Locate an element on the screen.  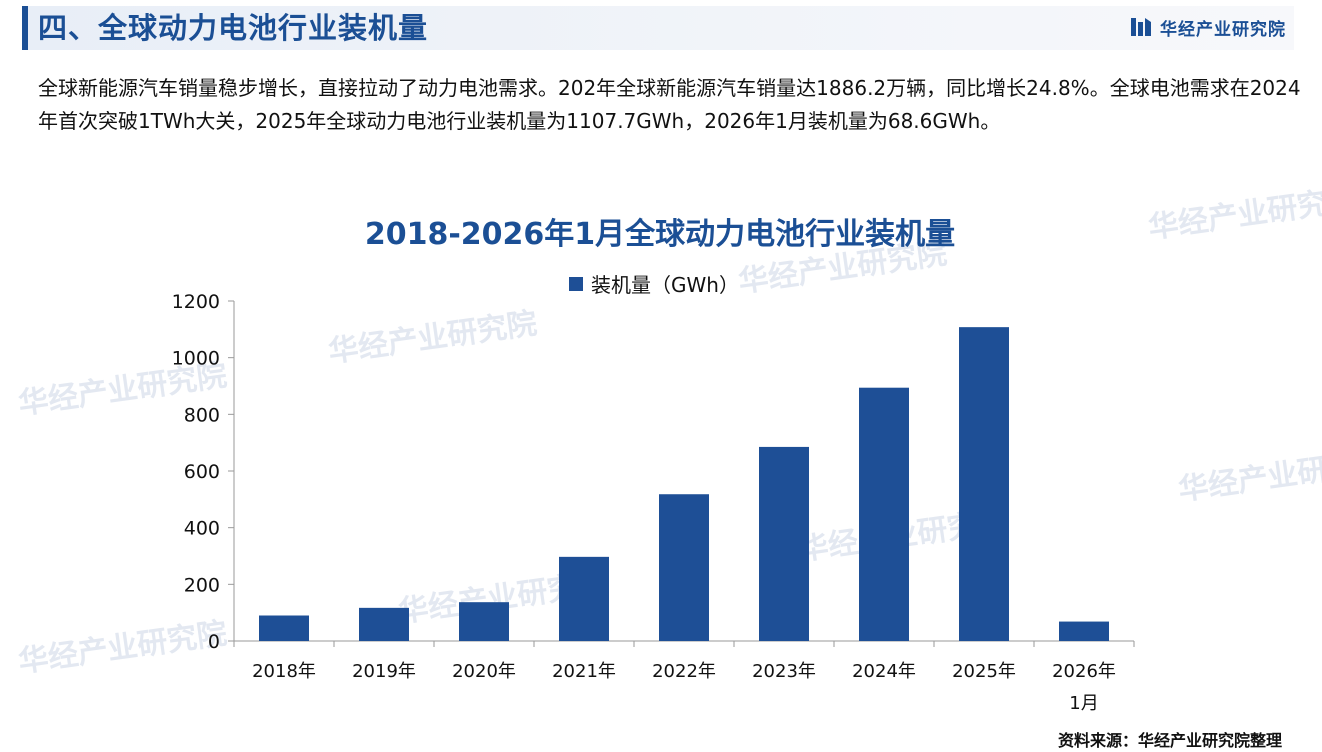
y-tick-label: 1200 is located at coordinates (196, 302).